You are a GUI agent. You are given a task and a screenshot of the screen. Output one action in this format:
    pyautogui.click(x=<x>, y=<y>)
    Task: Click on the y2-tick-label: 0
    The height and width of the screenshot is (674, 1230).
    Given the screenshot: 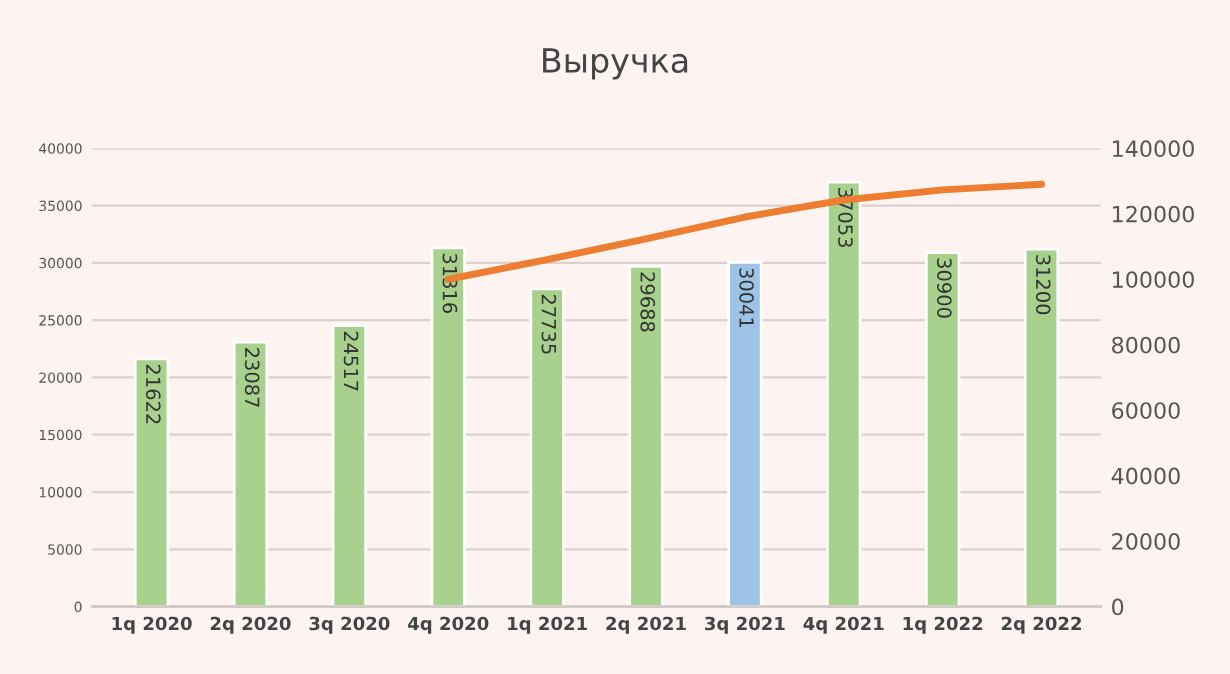 What is the action you would take?
    pyautogui.click(x=1118, y=607)
    